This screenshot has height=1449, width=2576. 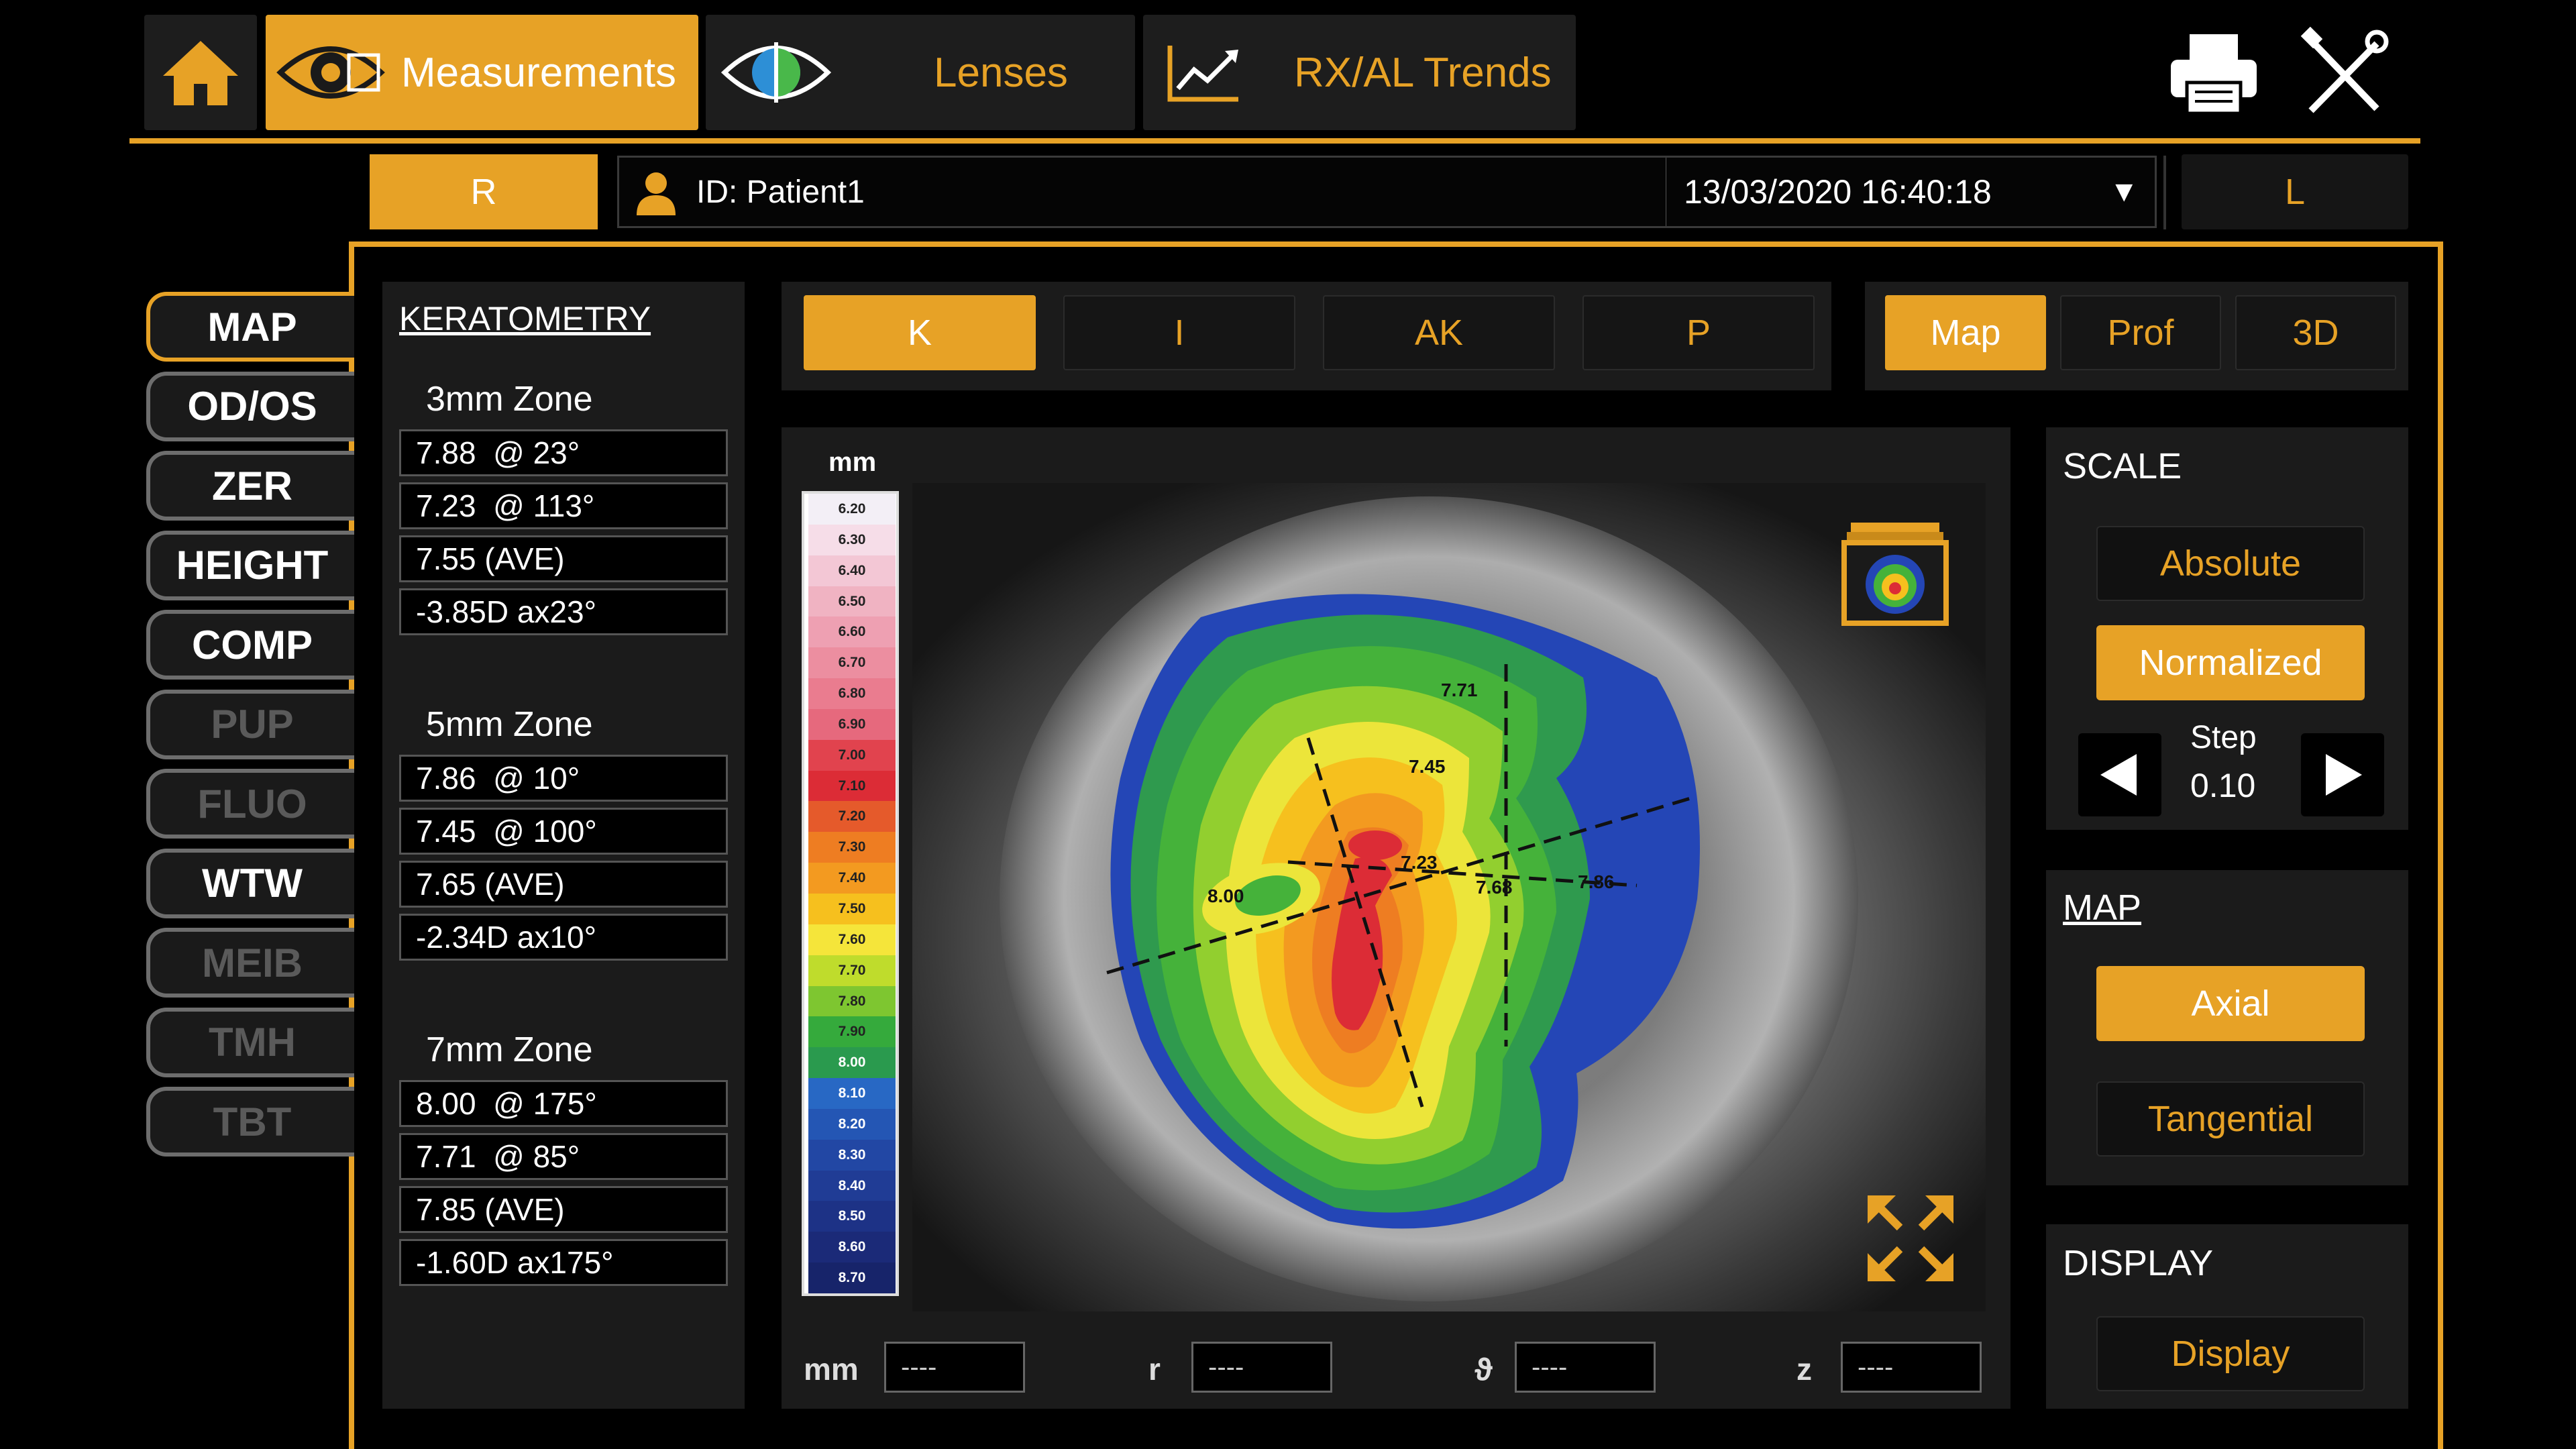 I want to click on user-icon, so click(x=656, y=193).